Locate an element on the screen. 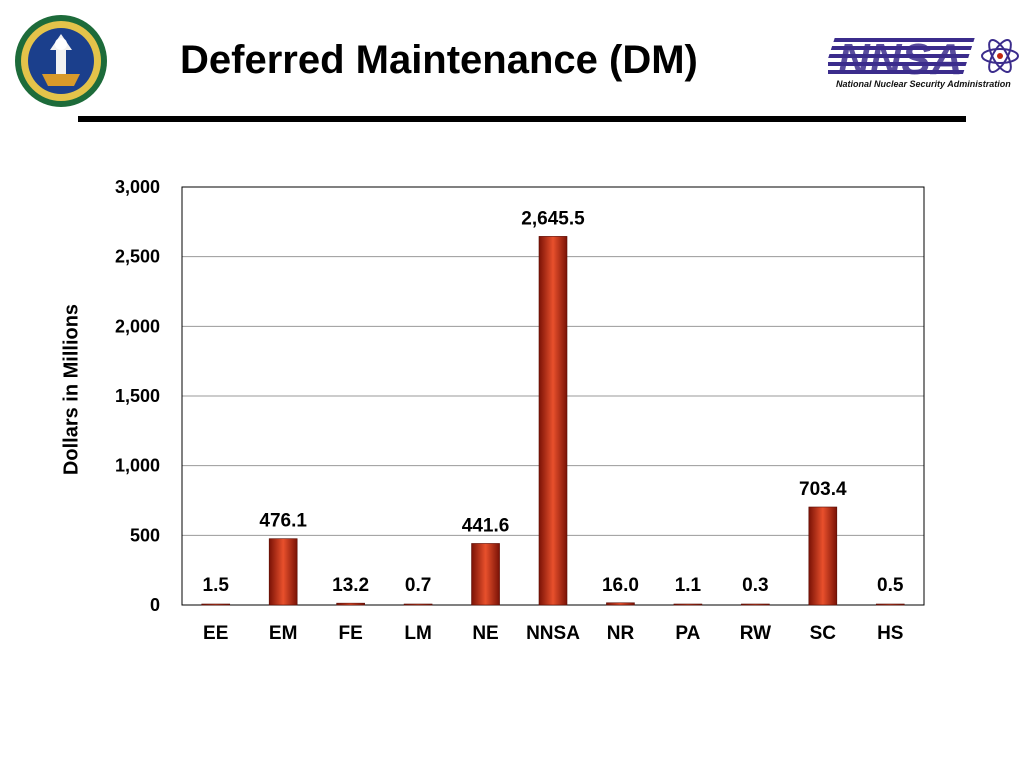 Image resolution: width=1024 pixels, height=768 pixels. data-label-pa: 1.1 is located at coordinates (688, 585).